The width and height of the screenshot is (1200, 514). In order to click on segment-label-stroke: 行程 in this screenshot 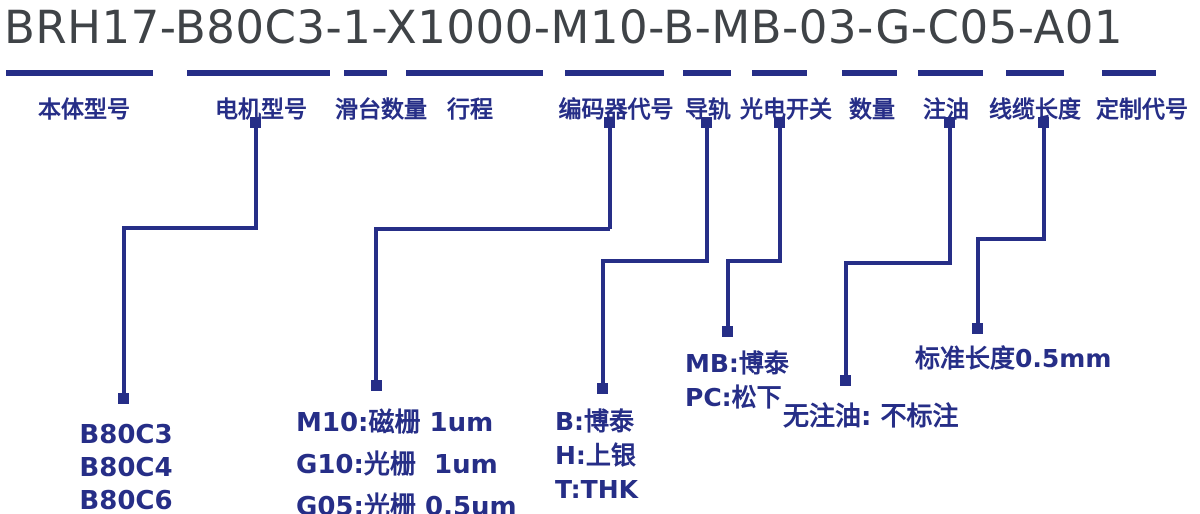, I will do `click(470, 110)`.